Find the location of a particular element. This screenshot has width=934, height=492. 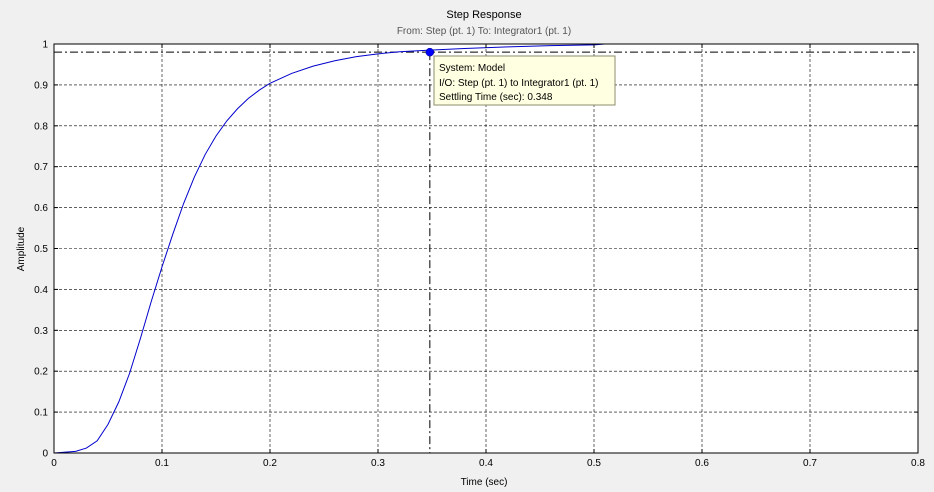

y-tick-label: 0.3 is located at coordinates (41, 331).